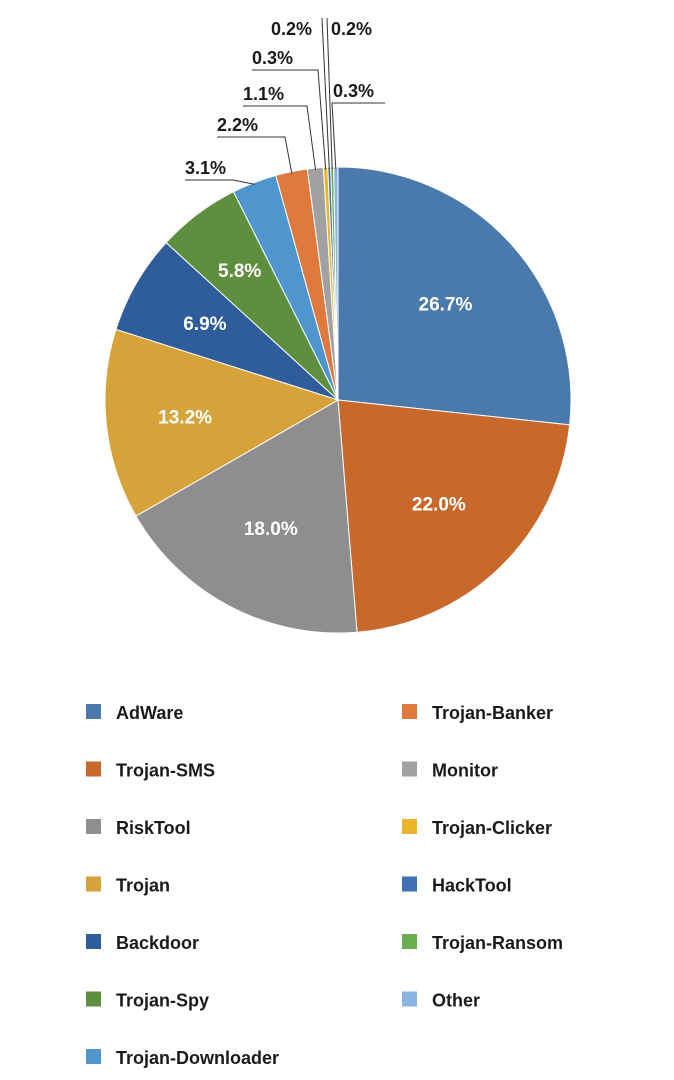 This screenshot has width=674, height=1080. I want to click on legend-swatch-monitor, so click(409, 769).